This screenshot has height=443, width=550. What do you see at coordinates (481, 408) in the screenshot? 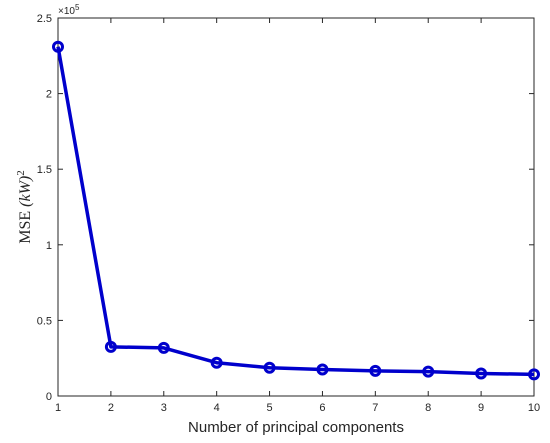
I see `x-tick-label: 9` at bounding box center [481, 408].